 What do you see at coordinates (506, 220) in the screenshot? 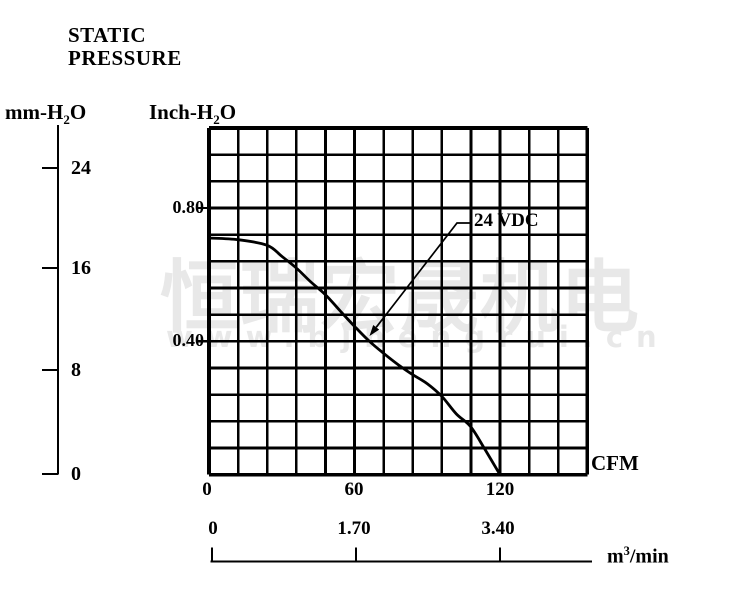
I see `curve-voltage-label: 24 VDC` at bounding box center [506, 220].